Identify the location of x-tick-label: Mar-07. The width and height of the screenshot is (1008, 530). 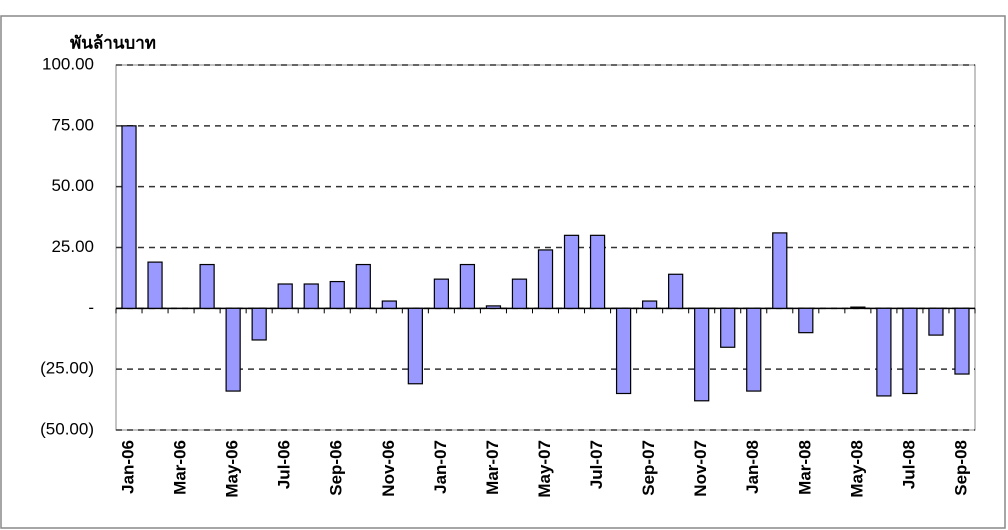
(492, 467).